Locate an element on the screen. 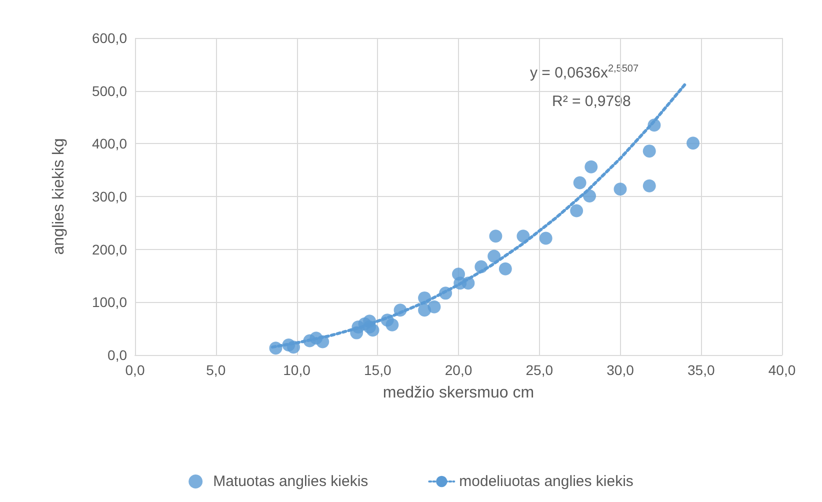 The height and width of the screenshot is (502, 822). x-tick-label: 5,0 is located at coordinates (216, 370).